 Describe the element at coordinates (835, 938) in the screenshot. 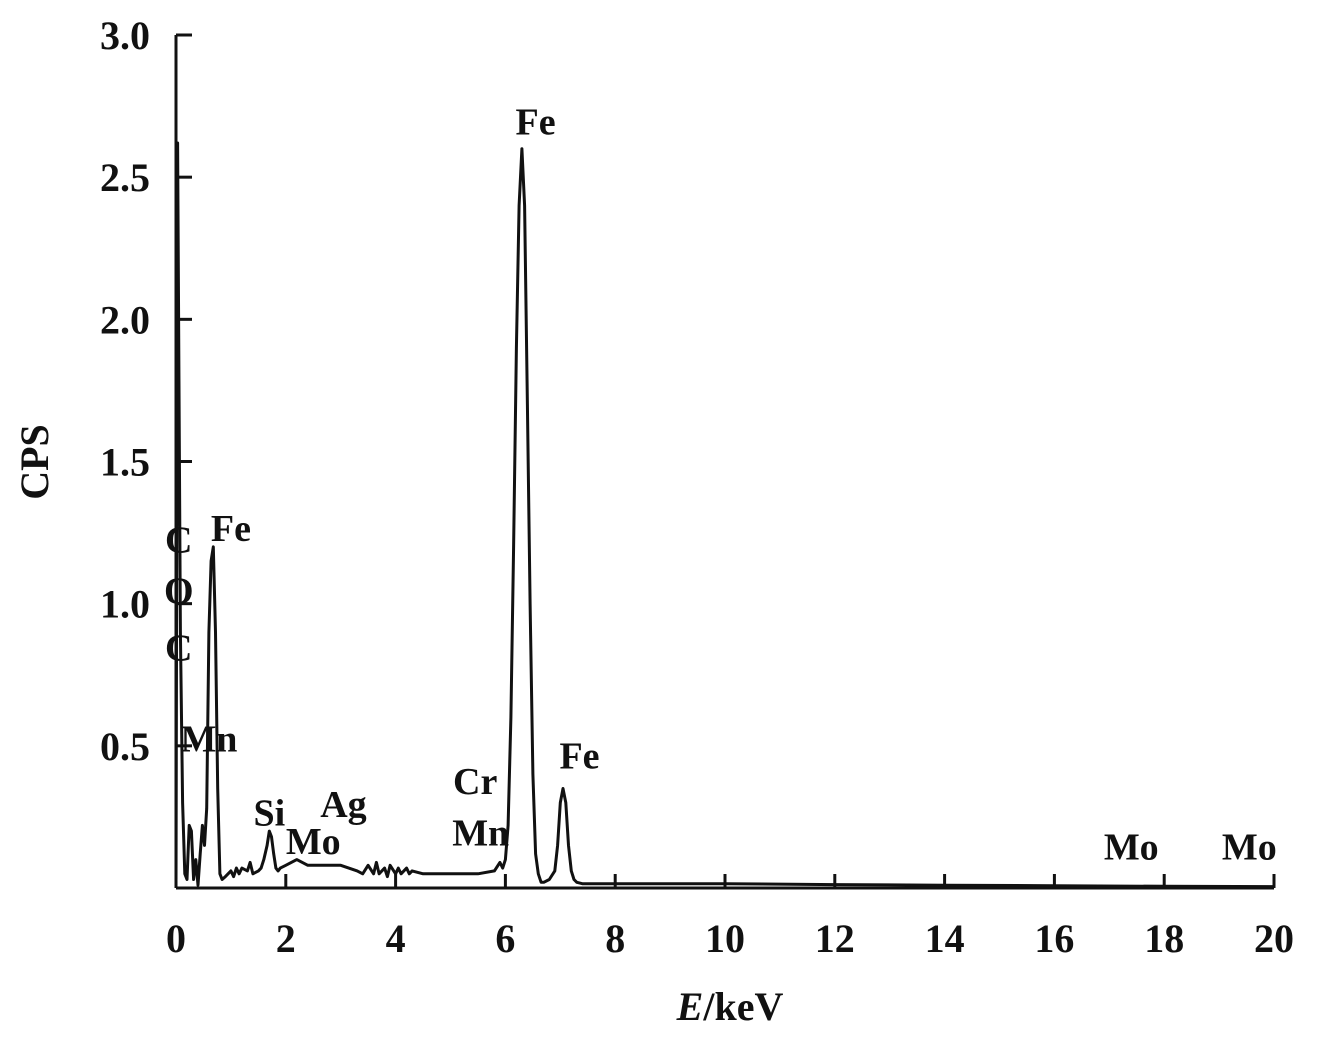

I see `x-tick-label: 12` at that location.